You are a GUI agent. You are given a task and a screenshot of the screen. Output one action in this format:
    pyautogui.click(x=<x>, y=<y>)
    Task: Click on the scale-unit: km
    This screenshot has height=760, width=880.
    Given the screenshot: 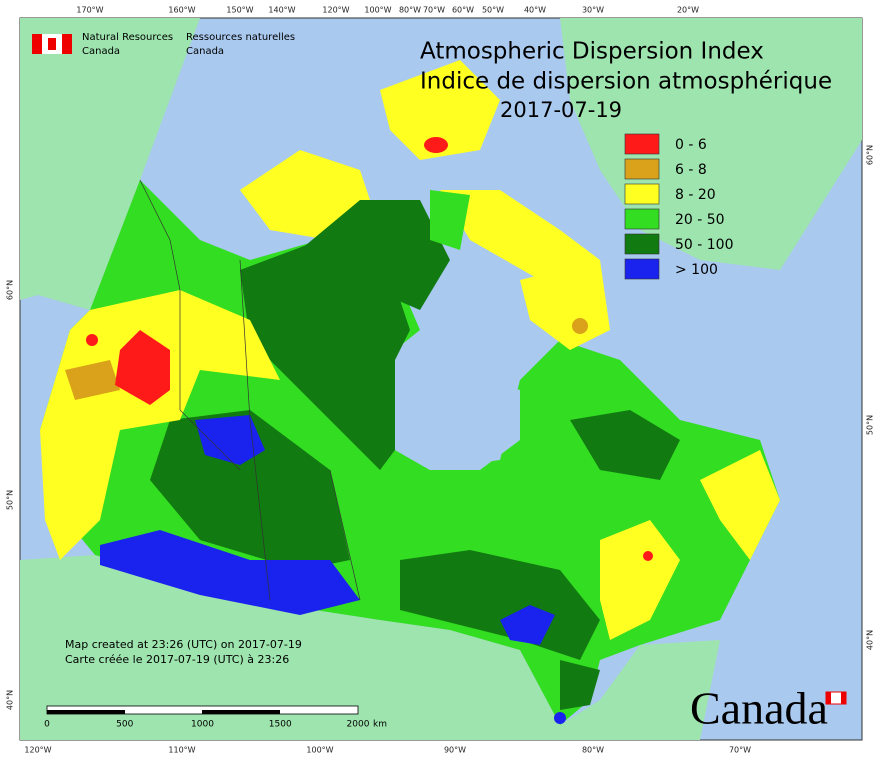 What is the action you would take?
    pyautogui.click(x=380, y=725)
    